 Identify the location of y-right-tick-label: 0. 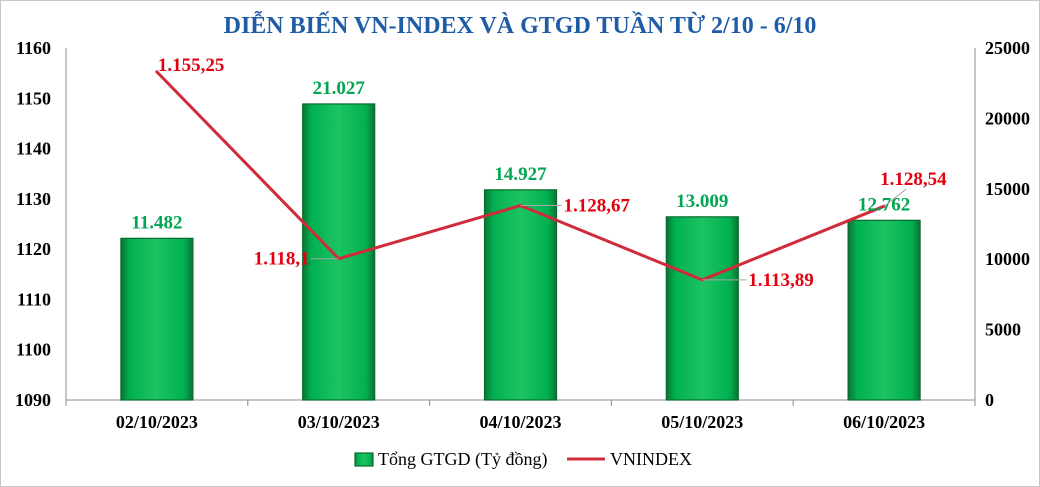
(989, 400).